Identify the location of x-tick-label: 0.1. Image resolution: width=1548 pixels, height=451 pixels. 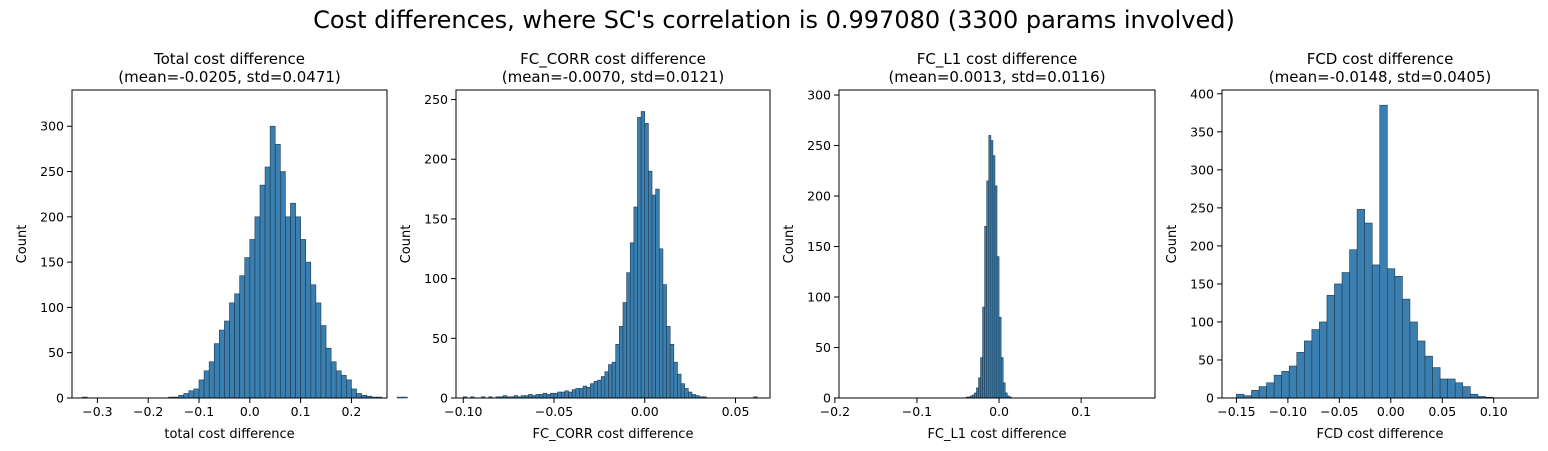
(301, 411).